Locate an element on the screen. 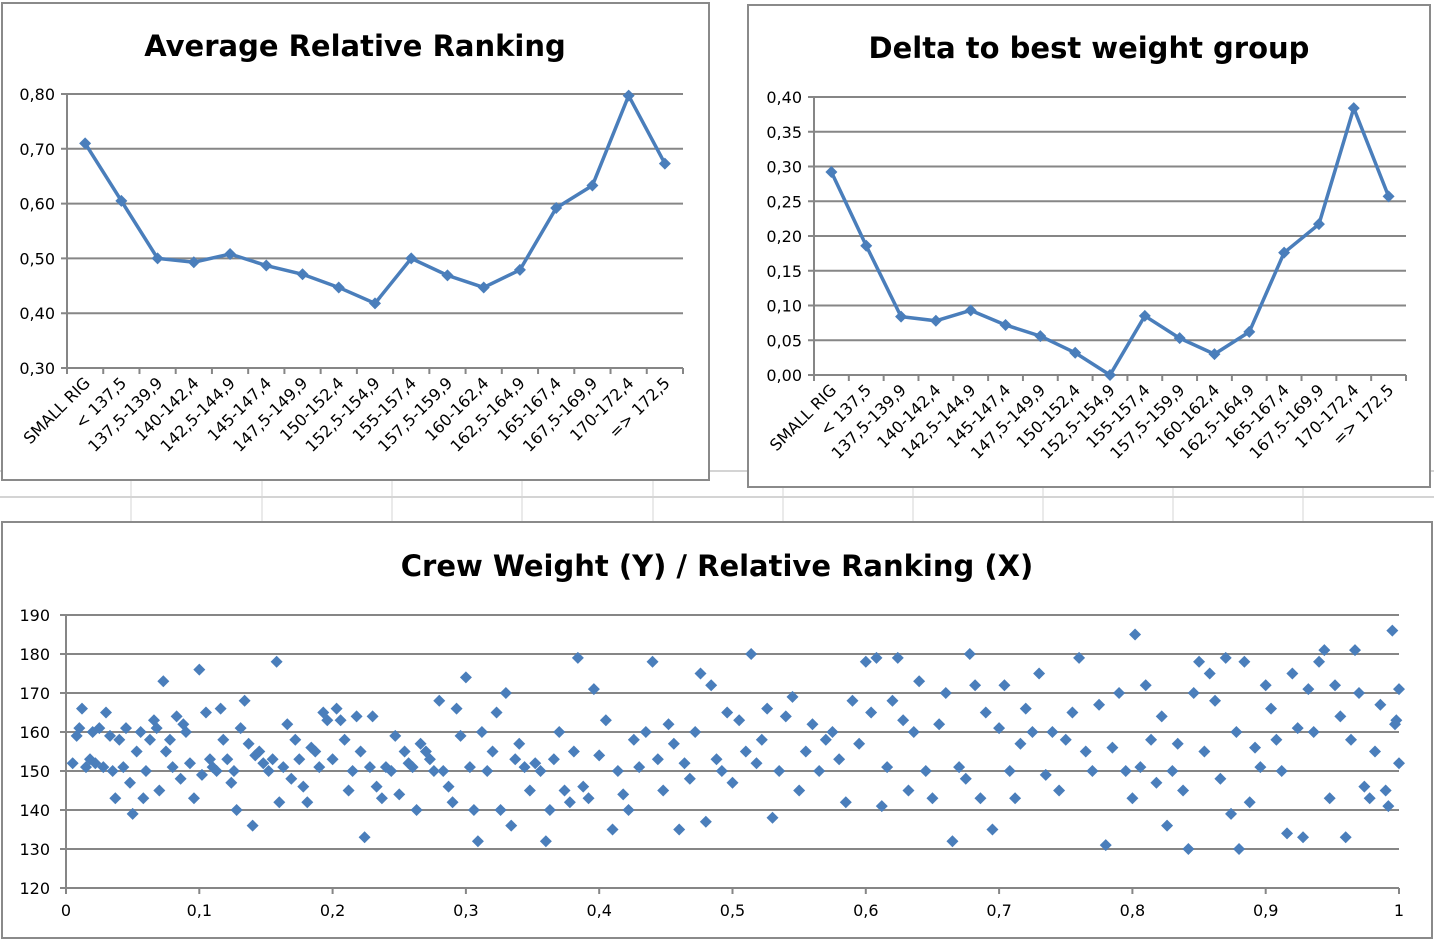 The width and height of the screenshot is (1434, 942). x-tick-label: 0,5 is located at coordinates (732, 910).